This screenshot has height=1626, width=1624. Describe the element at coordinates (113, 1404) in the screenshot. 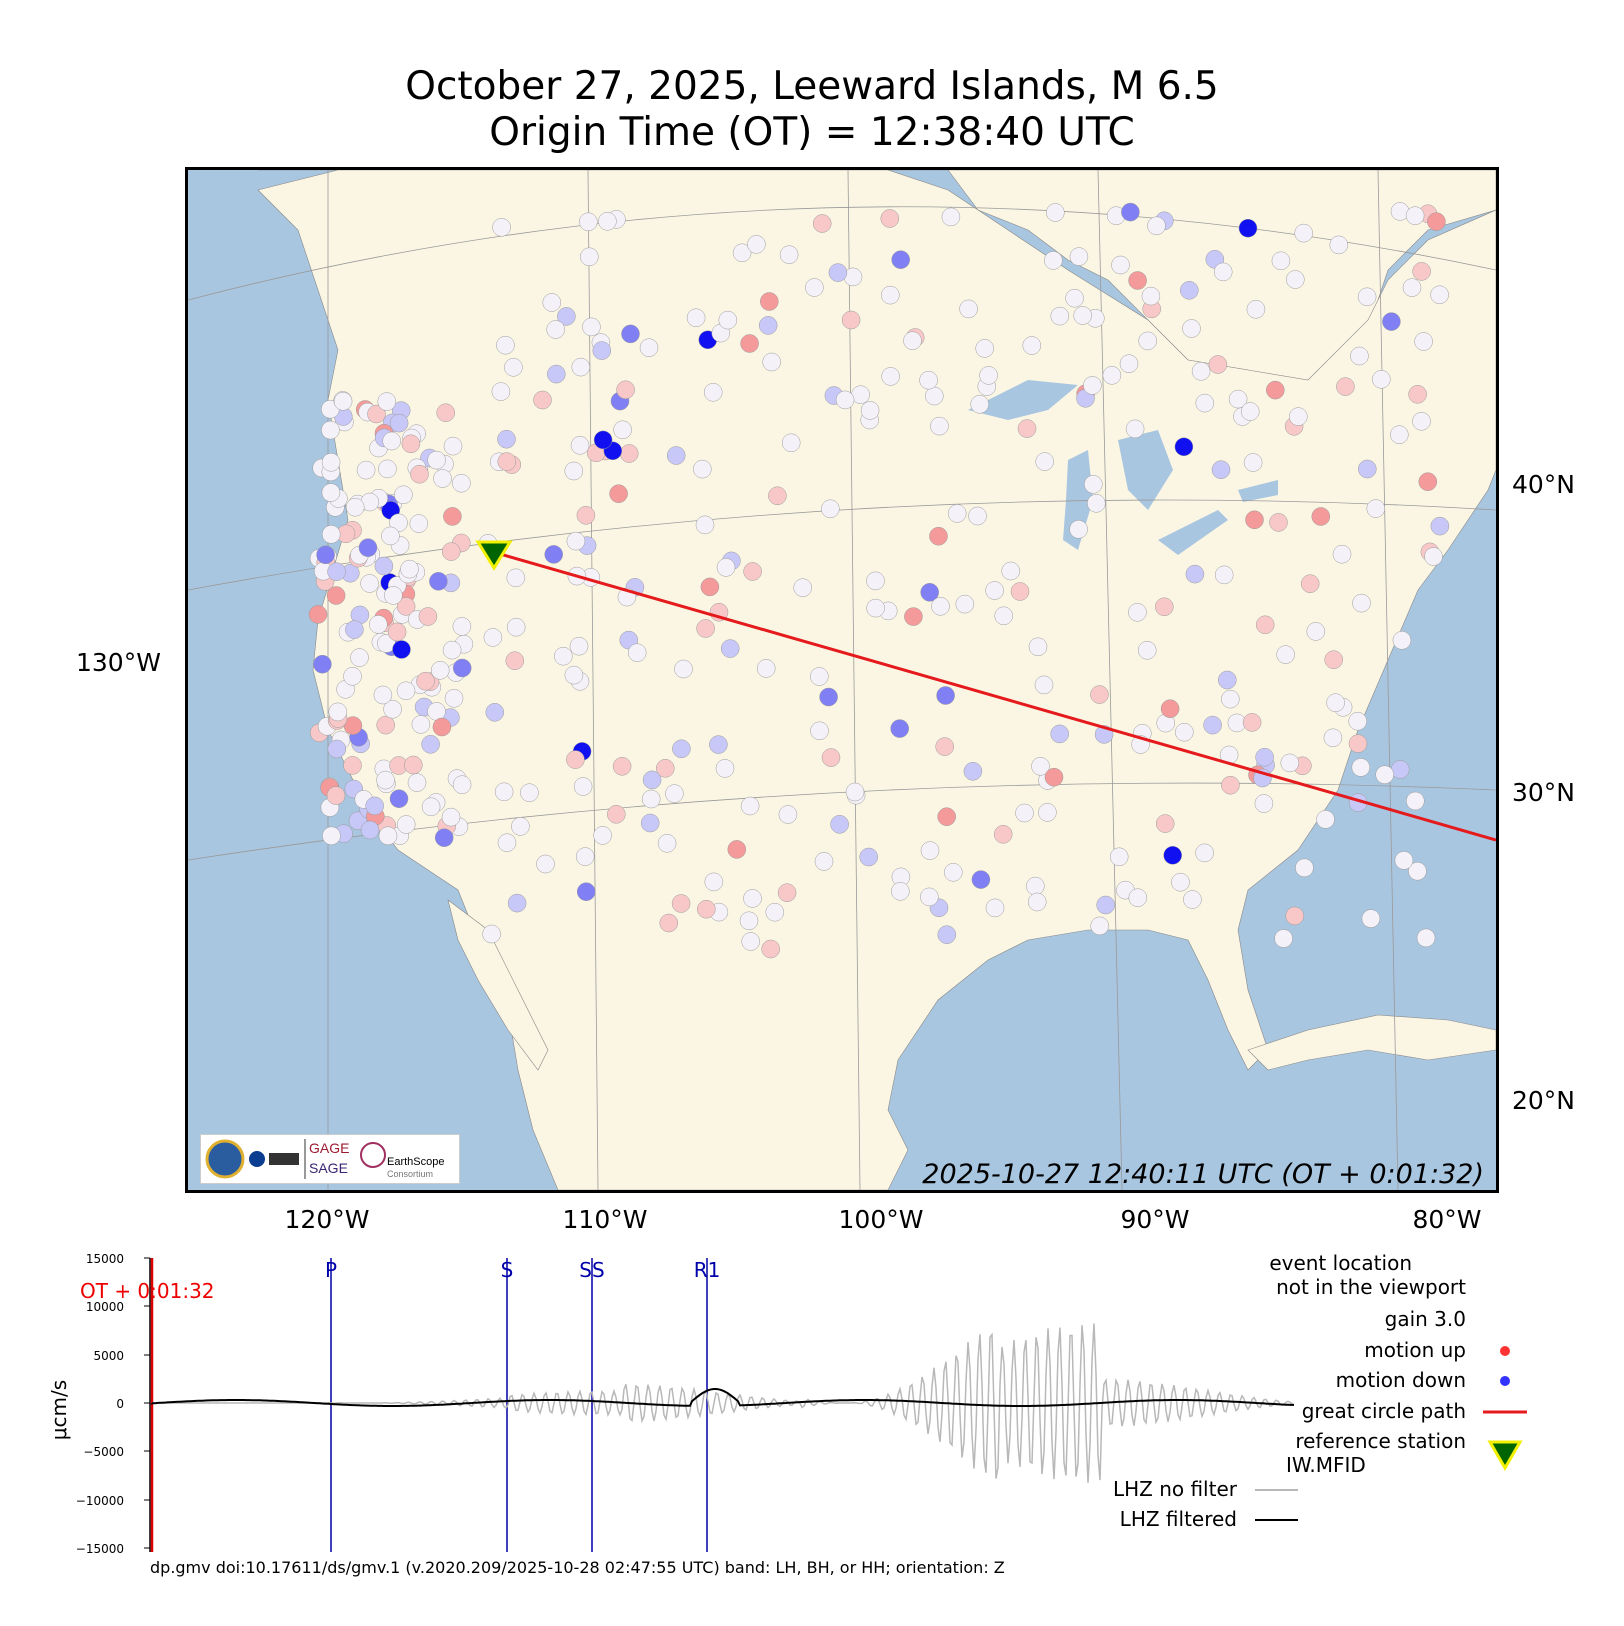

I see `waveform-y-axis: 15000 10000 5000 0 −5000 −10000 −15000` at that location.